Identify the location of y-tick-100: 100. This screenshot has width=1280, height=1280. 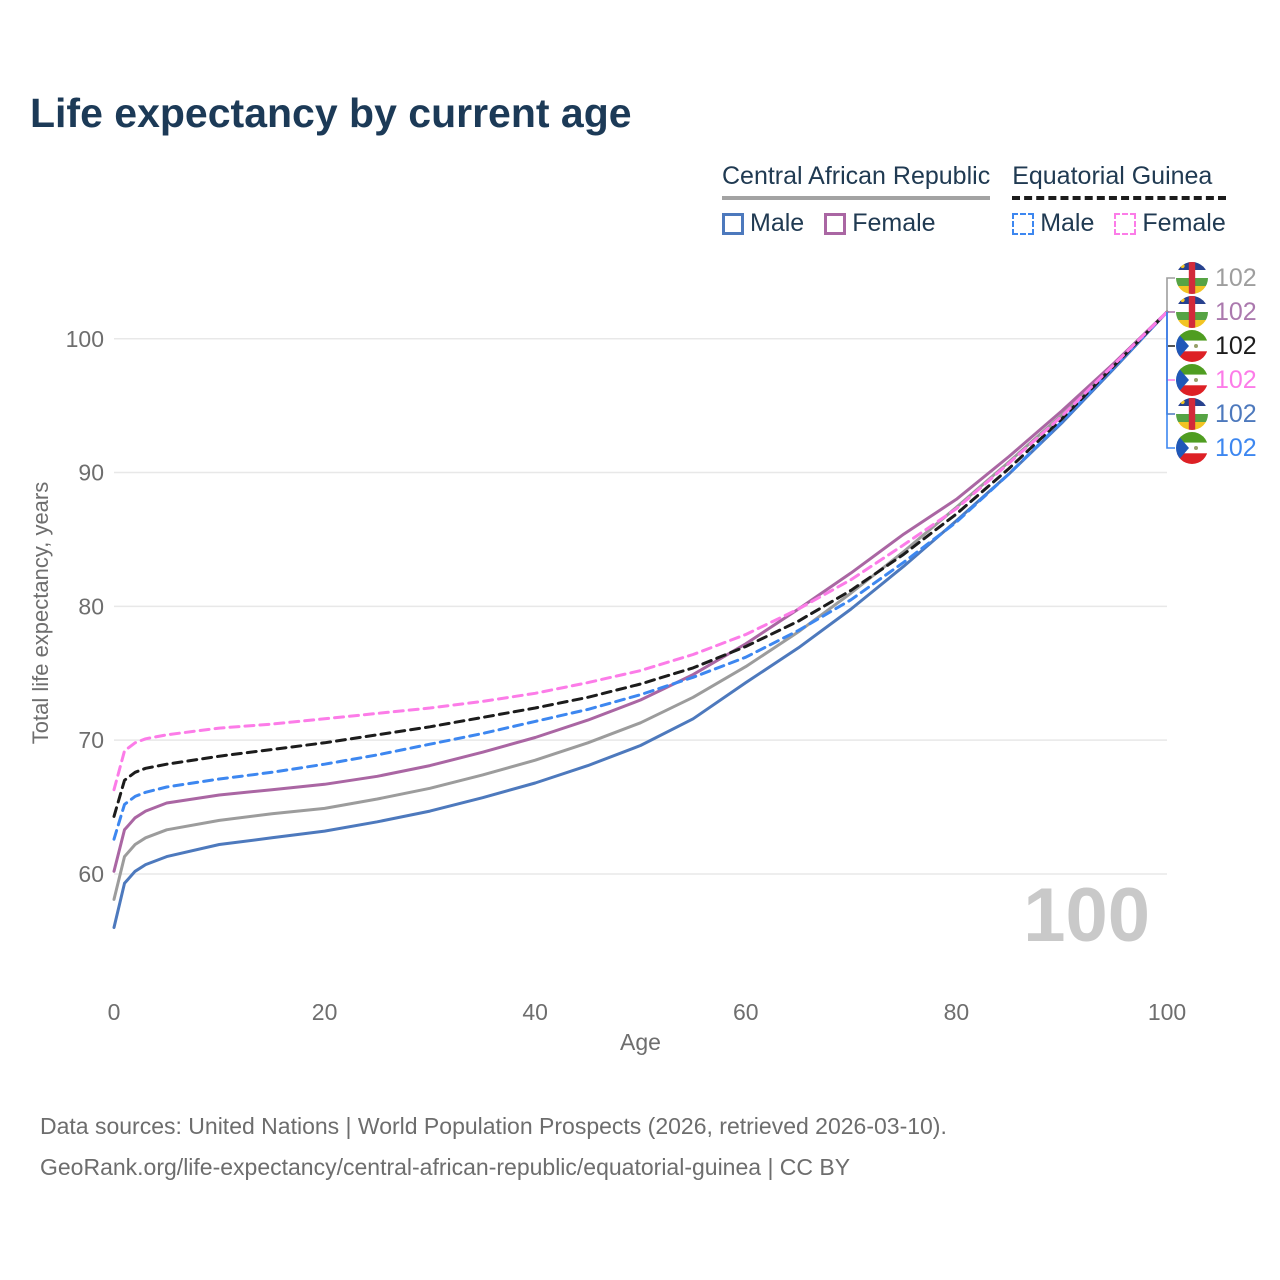
(85, 339).